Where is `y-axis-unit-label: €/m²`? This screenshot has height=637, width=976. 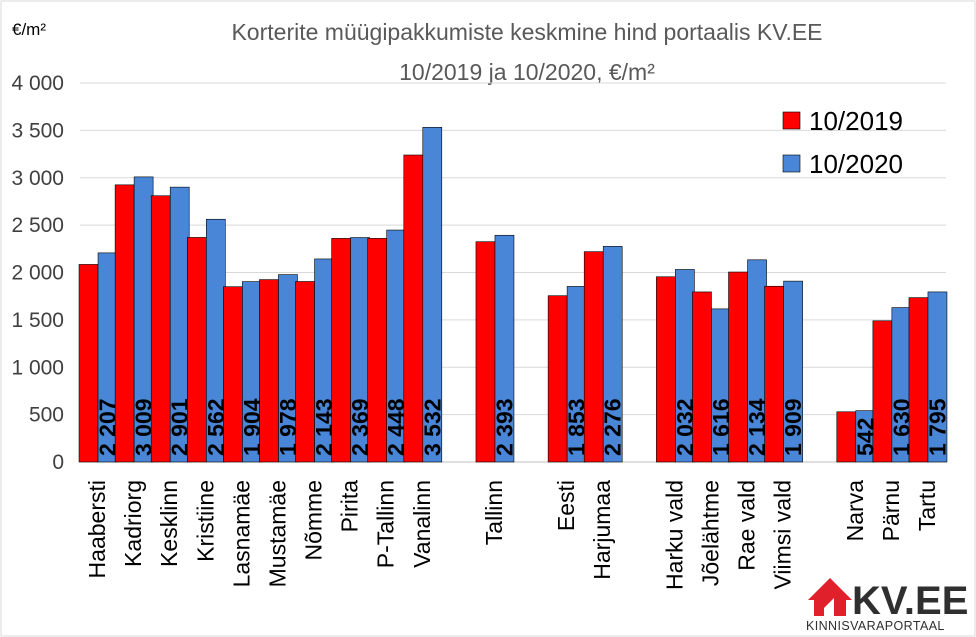
y-axis-unit-label: €/m² is located at coordinates (29, 29).